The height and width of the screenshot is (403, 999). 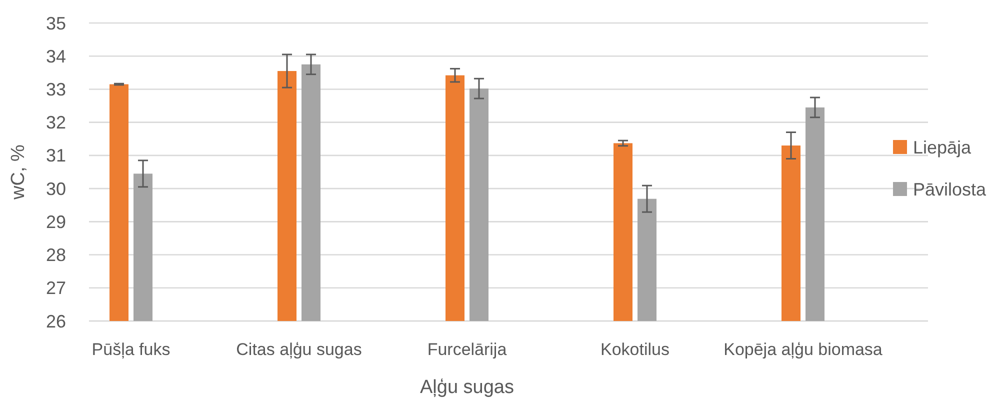 What do you see at coordinates (131, 349) in the screenshot?
I see `x-tick-label: Pūšļa fuks` at bounding box center [131, 349].